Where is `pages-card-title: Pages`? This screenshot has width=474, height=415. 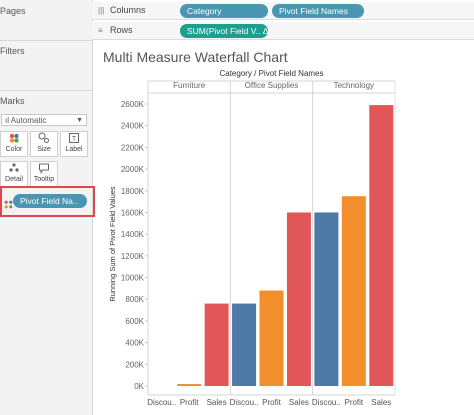 pages-card-title: Pages is located at coordinates (13, 11).